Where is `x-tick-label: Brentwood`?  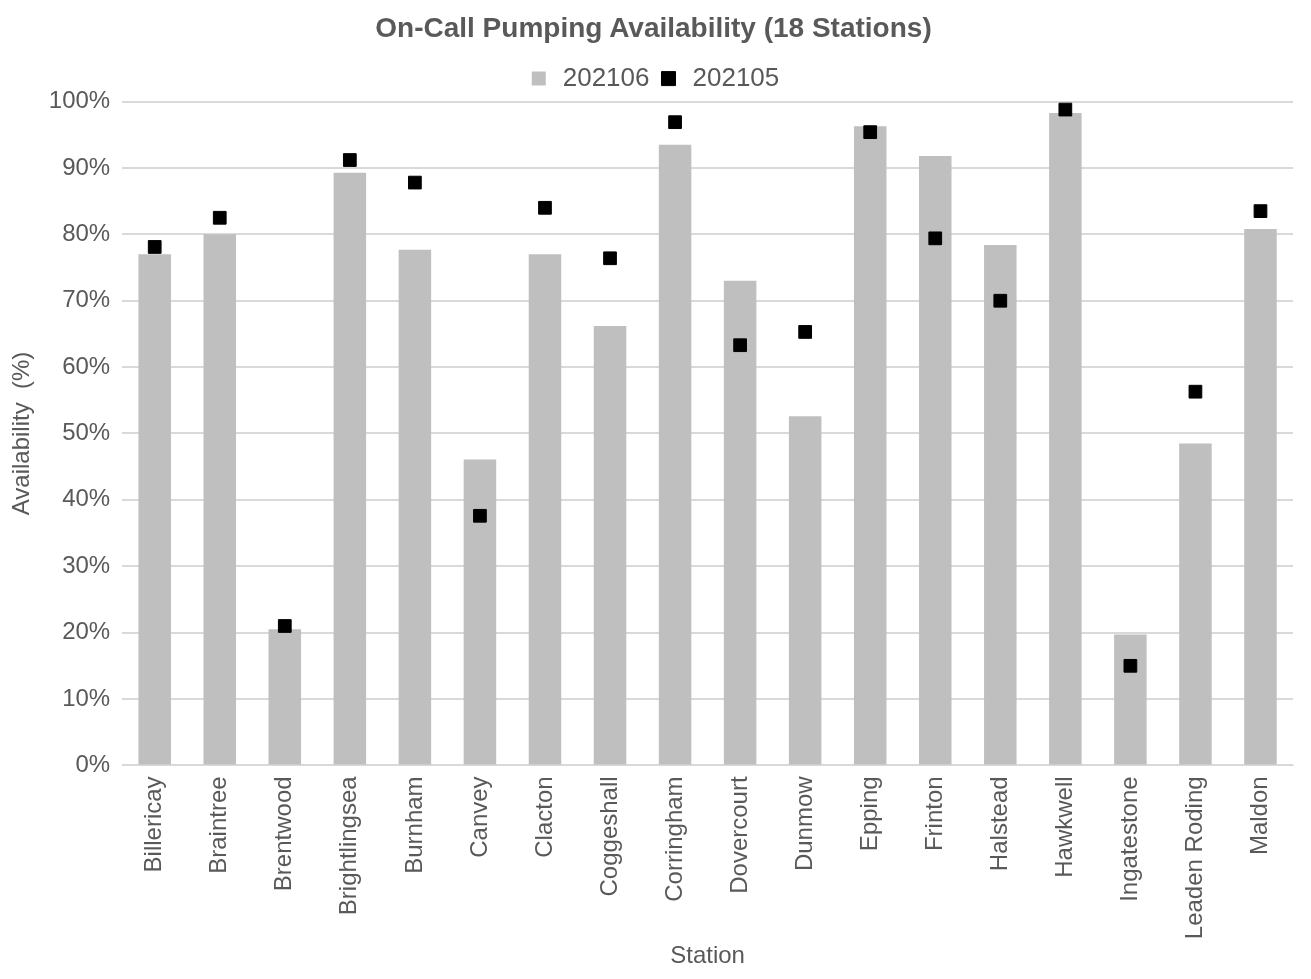
x-tick-label: Brentwood is located at coordinates (283, 834).